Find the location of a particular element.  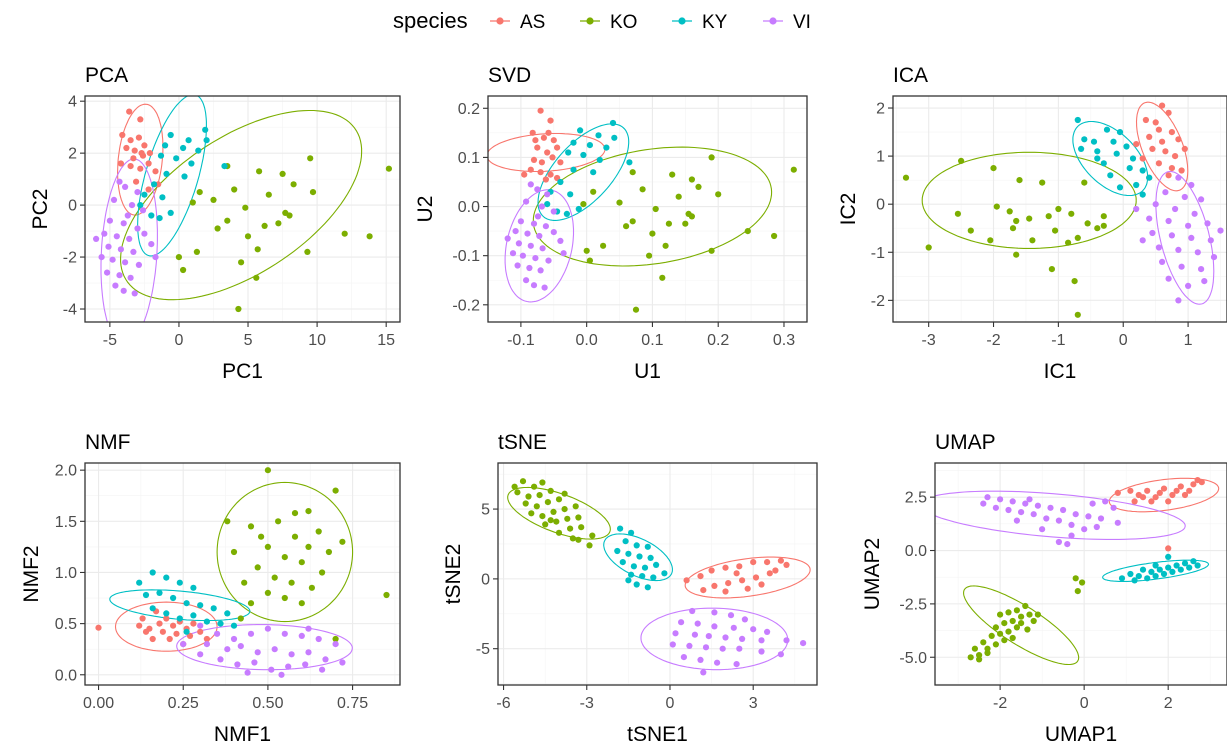

x-axis-title: tSNE1 is located at coordinates (657, 734).